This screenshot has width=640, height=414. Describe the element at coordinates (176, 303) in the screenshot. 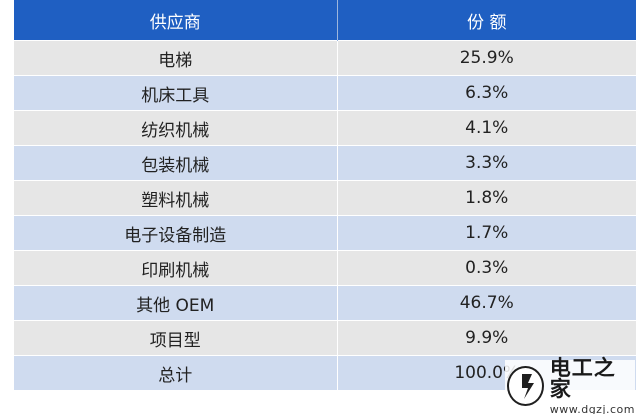

I see `supplier-cell: 其他 OEM` at that location.